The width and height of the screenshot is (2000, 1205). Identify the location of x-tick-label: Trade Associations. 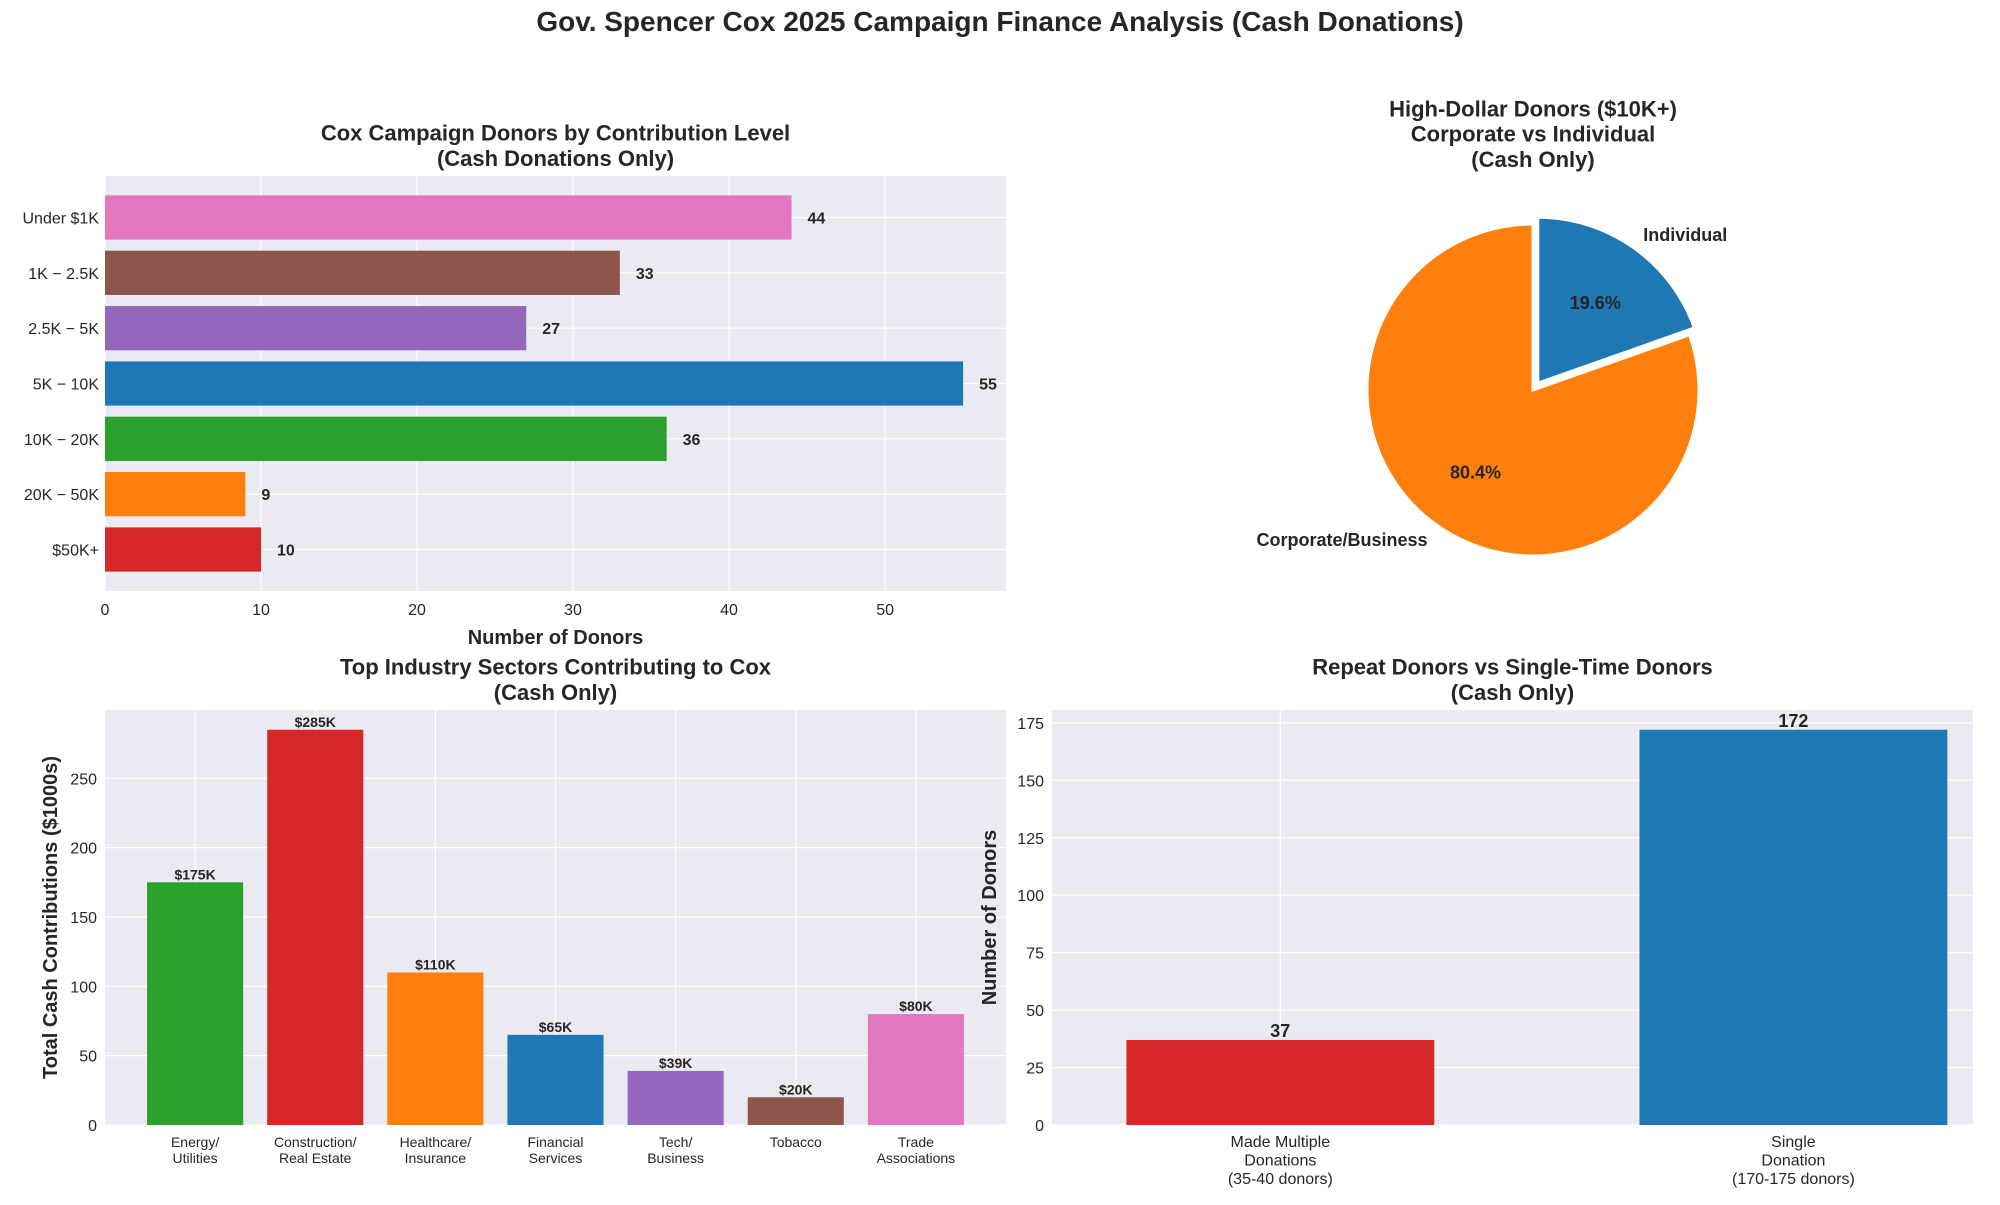
(916, 1150).